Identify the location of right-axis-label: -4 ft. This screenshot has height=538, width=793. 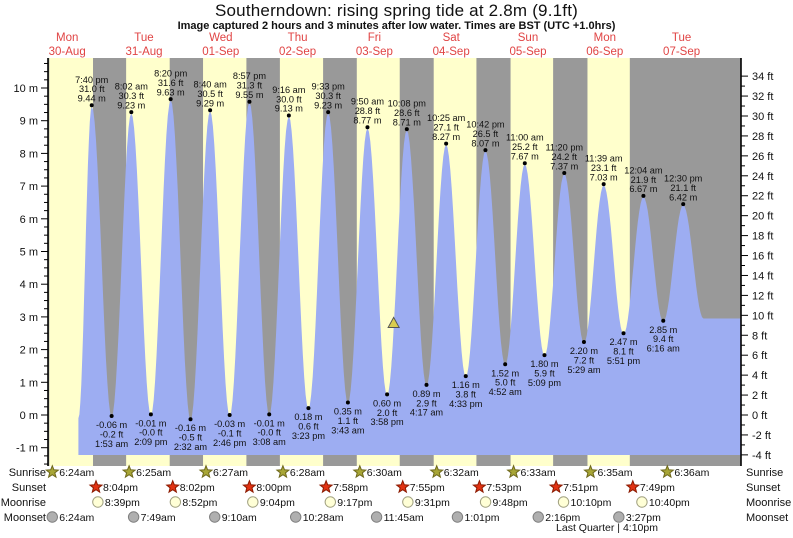
(761, 456).